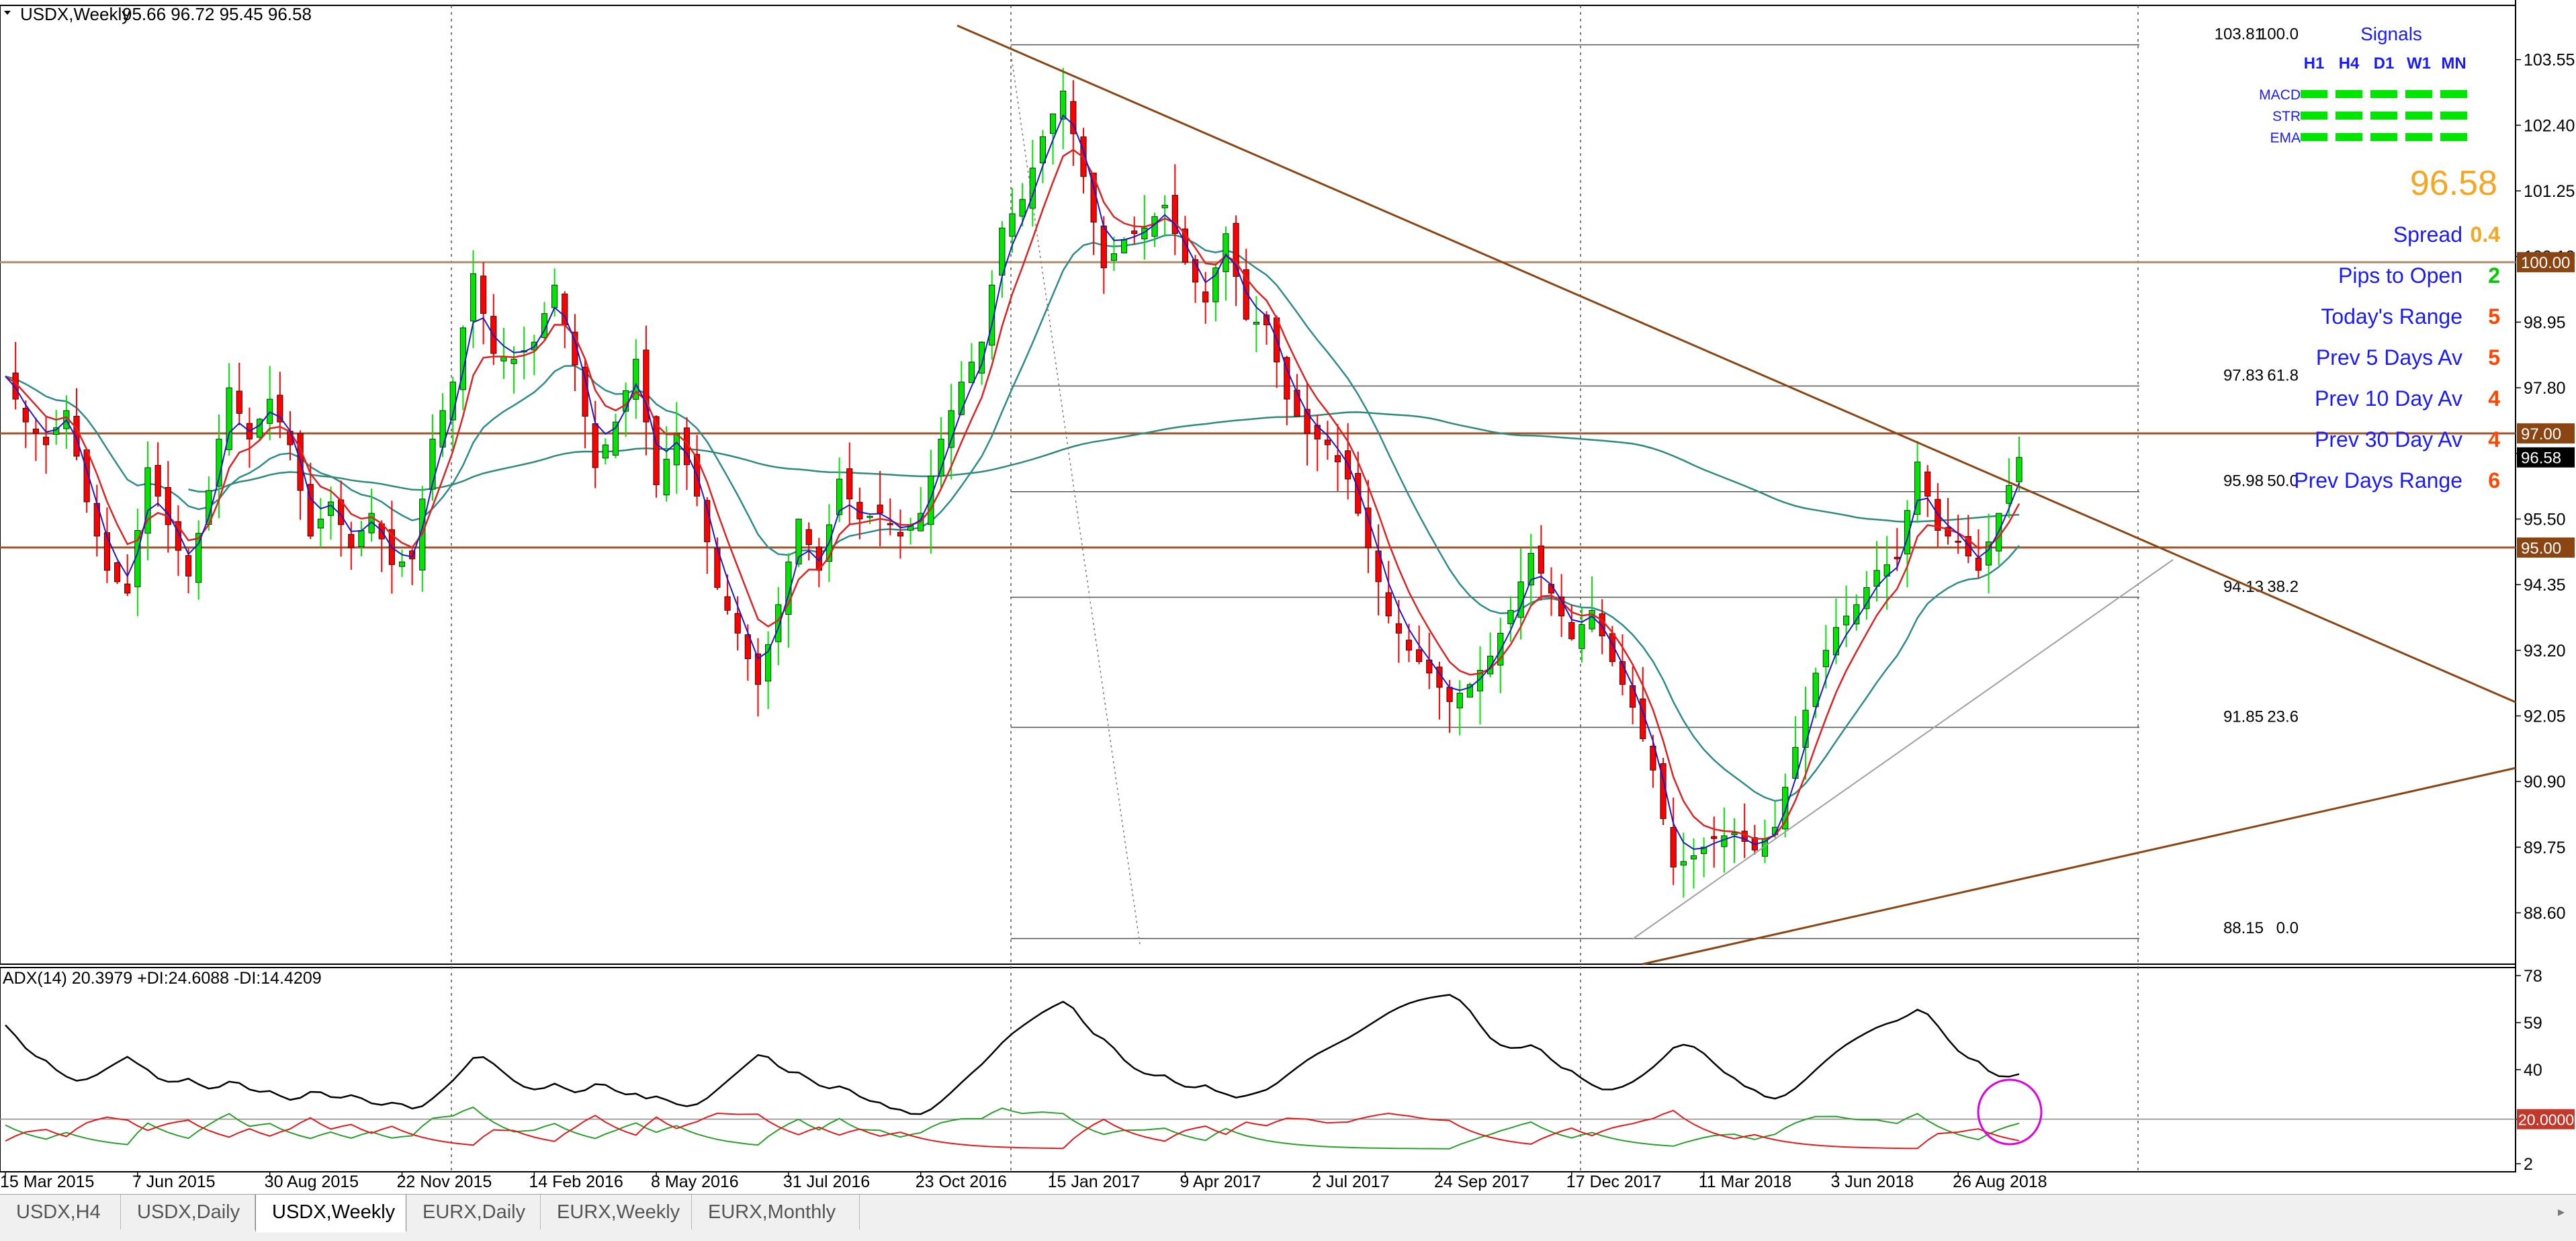  What do you see at coordinates (2283, 376) in the screenshot?
I see `fib-pct-label: 61.8` at bounding box center [2283, 376].